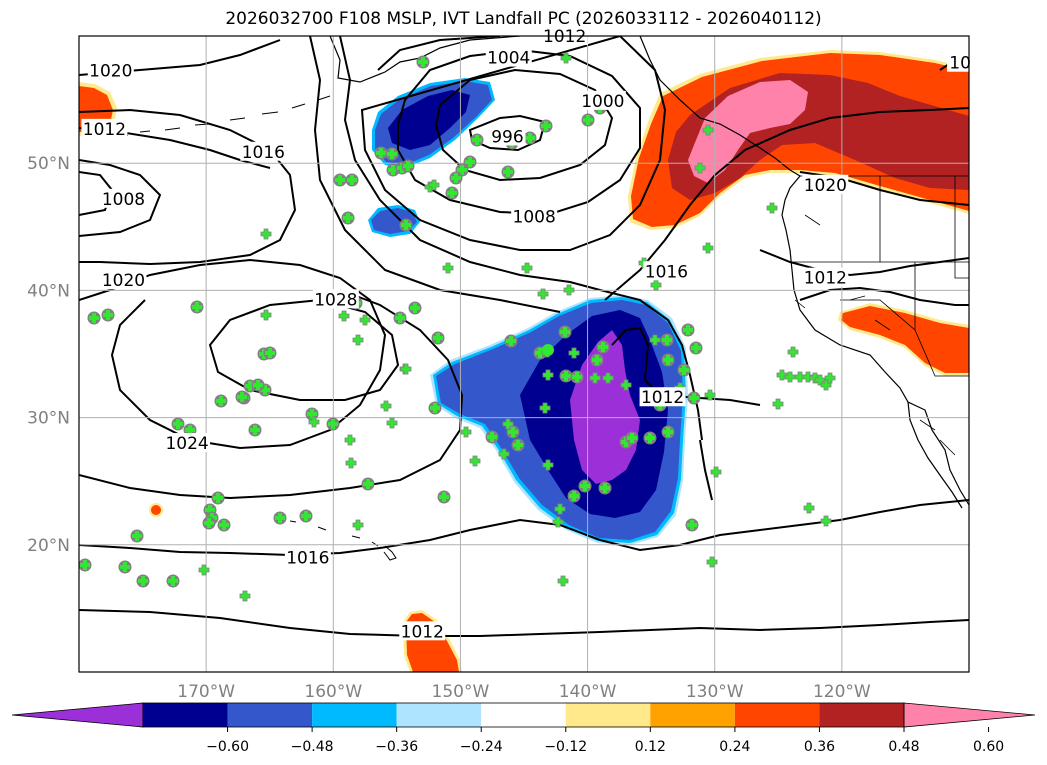  I want to click on isobar-label-18: 10, so click(960, 64).